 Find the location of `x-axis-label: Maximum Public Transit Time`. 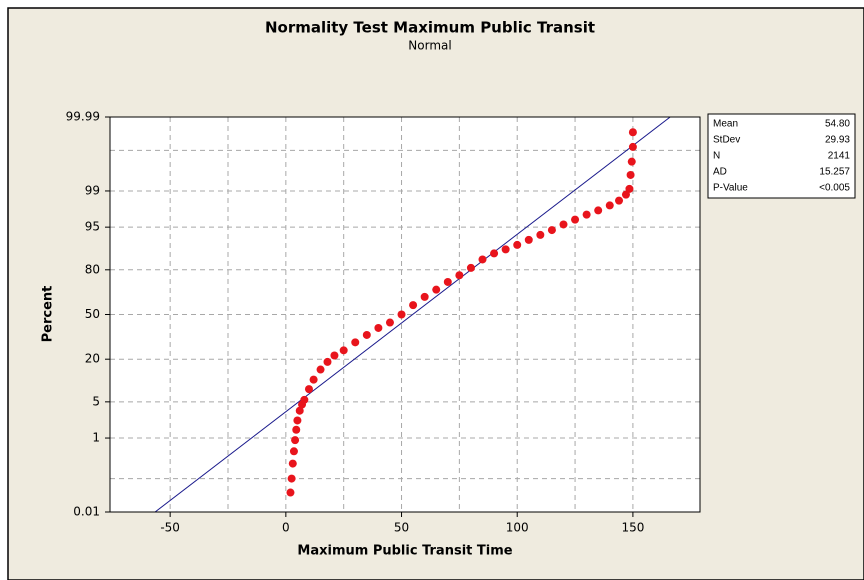

x-axis-label: Maximum Public Transit Time is located at coordinates (404, 551).